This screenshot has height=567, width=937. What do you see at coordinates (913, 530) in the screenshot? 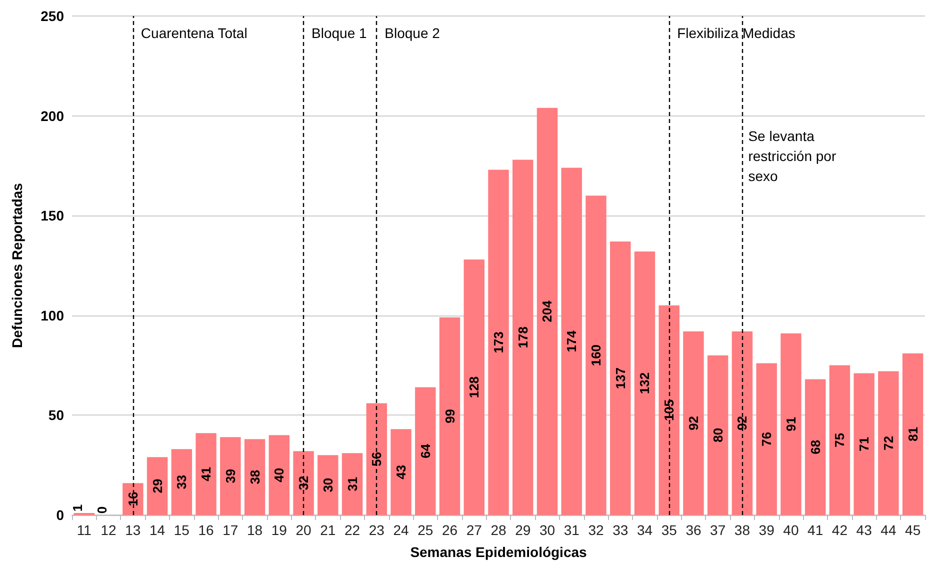
I see `x-tick-label: 45` at bounding box center [913, 530].